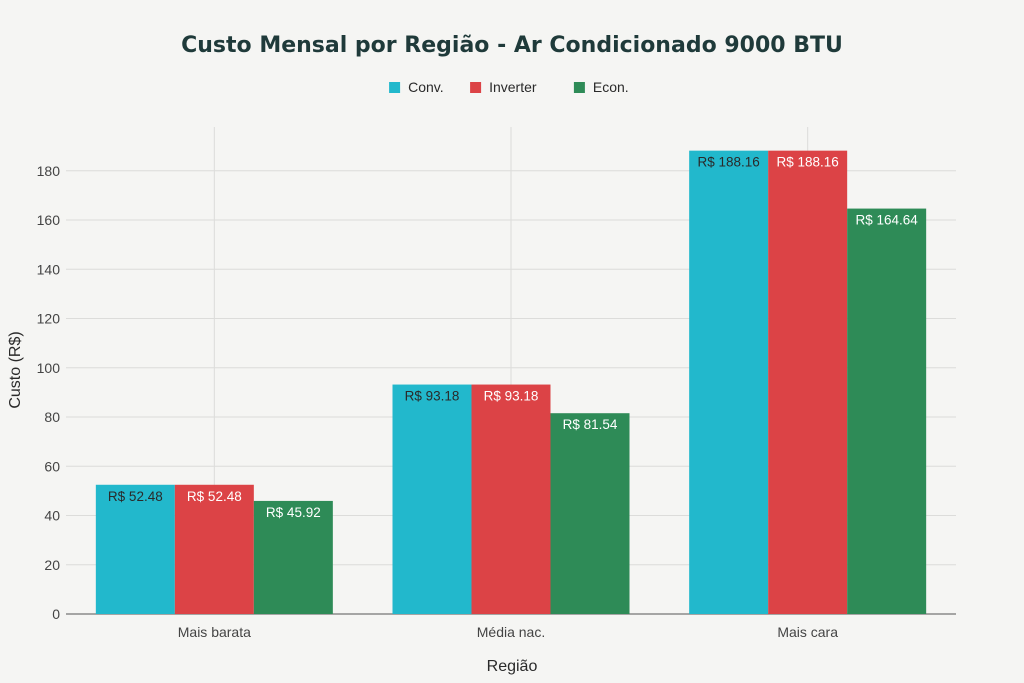 This screenshot has width=1024, height=683. I want to click on legend-item-label: Conv., so click(426, 87).